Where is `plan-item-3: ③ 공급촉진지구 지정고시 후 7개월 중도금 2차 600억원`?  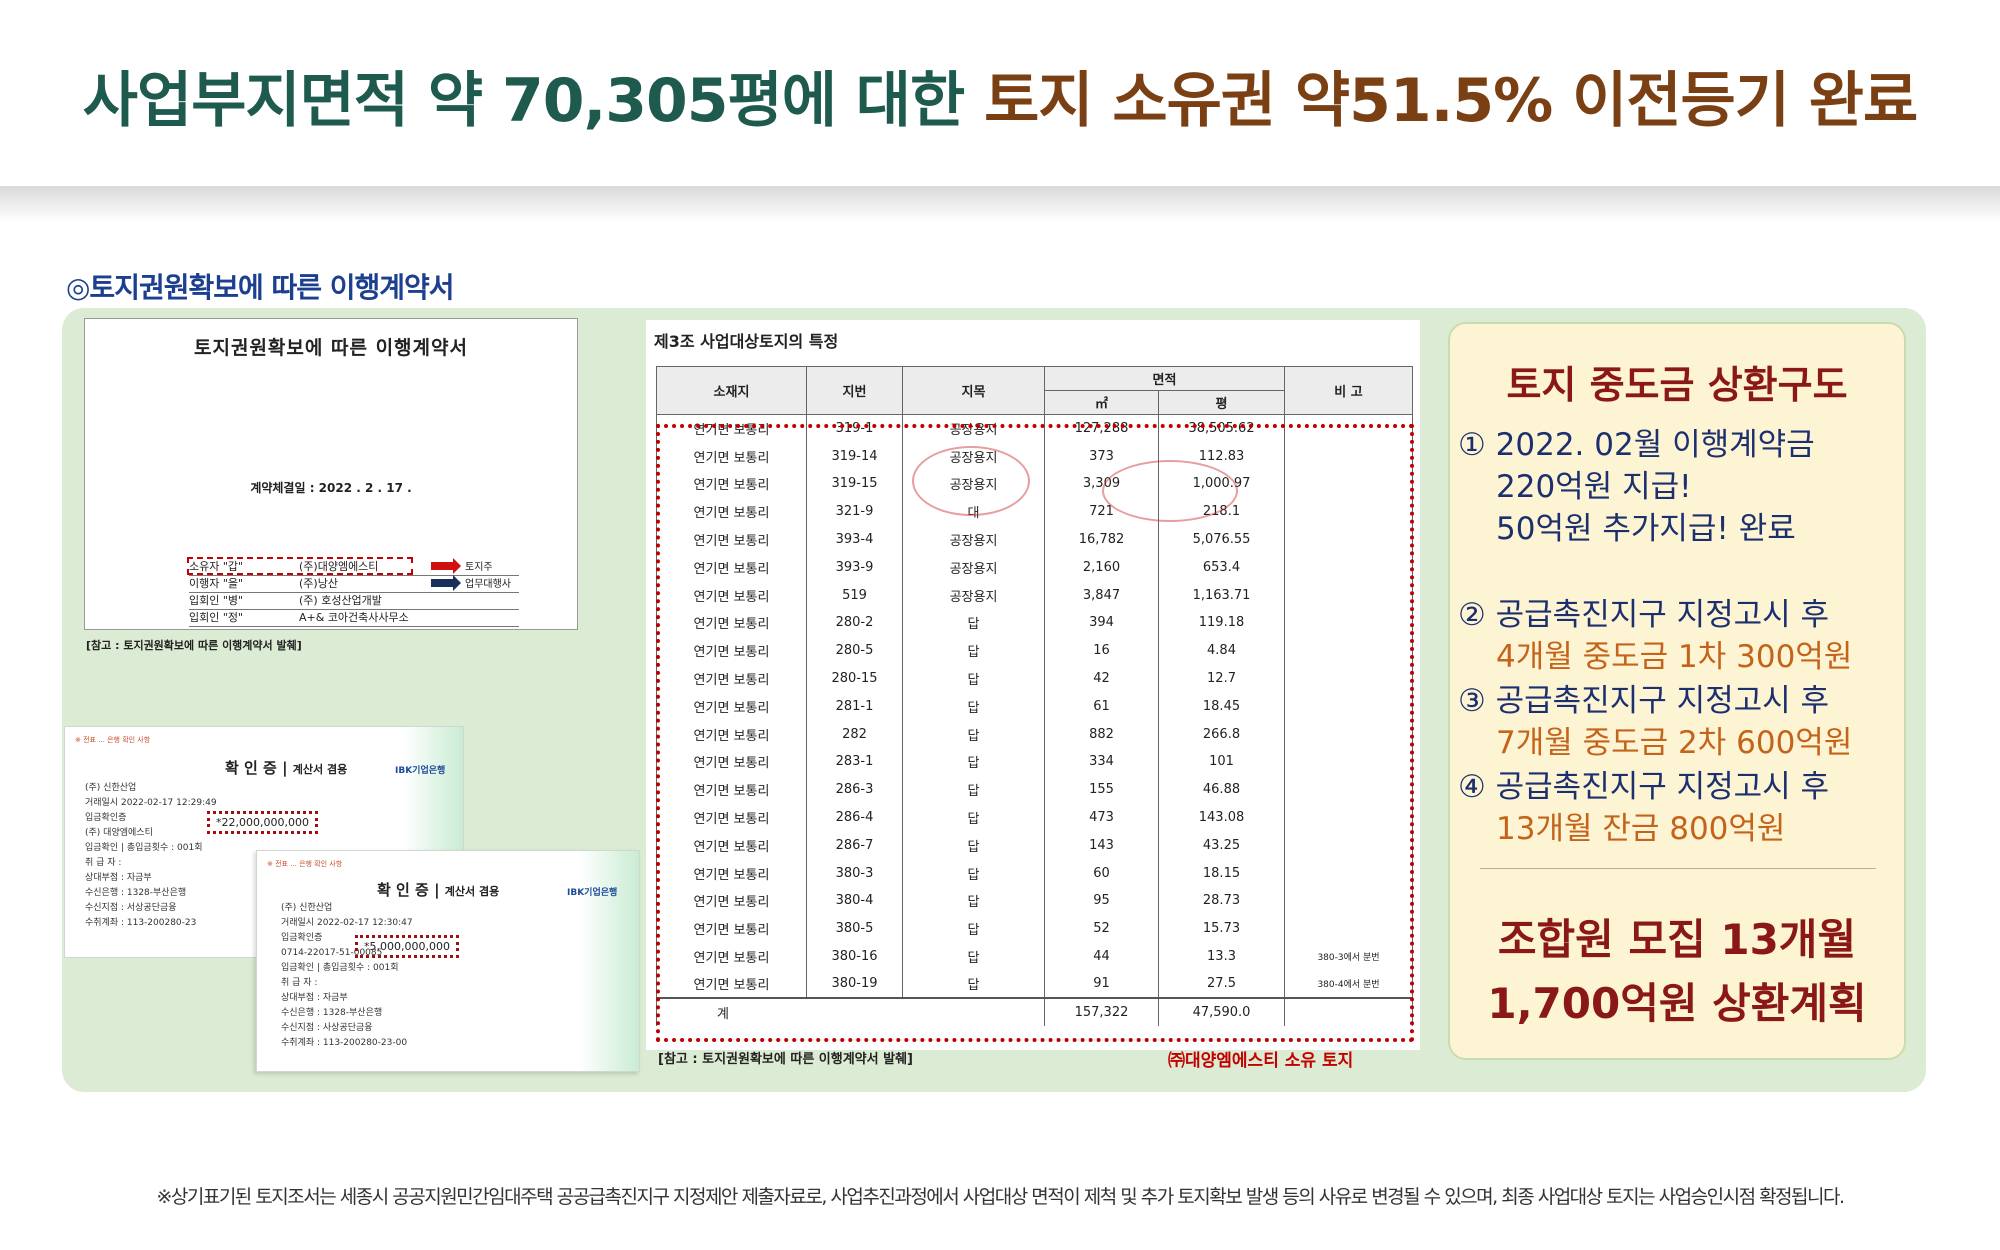 plan-item-3: ③ 공급촉진지구 지정고시 후 7개월 중도금 2차 600억원 is located at coordinates (1655, 722).